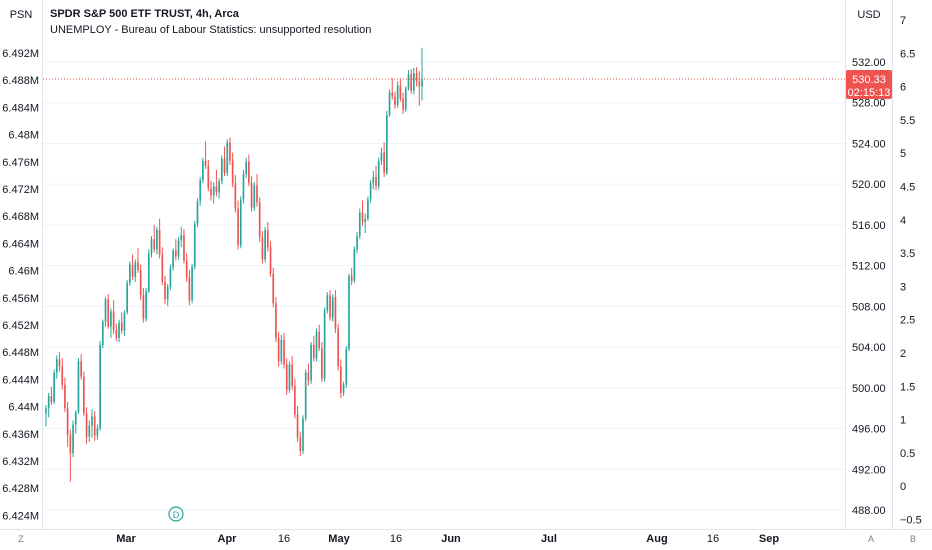  What do you see at coordinates (21, 15) in the screenshot?
I see `left-scale-label: PSN` at bounding box center [21, 15].